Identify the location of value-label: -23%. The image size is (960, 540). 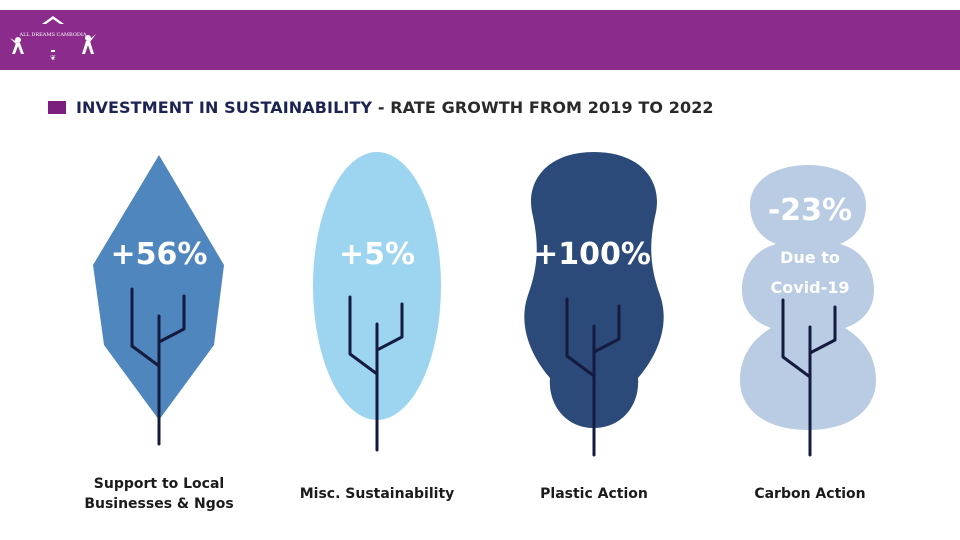
(810, 210).